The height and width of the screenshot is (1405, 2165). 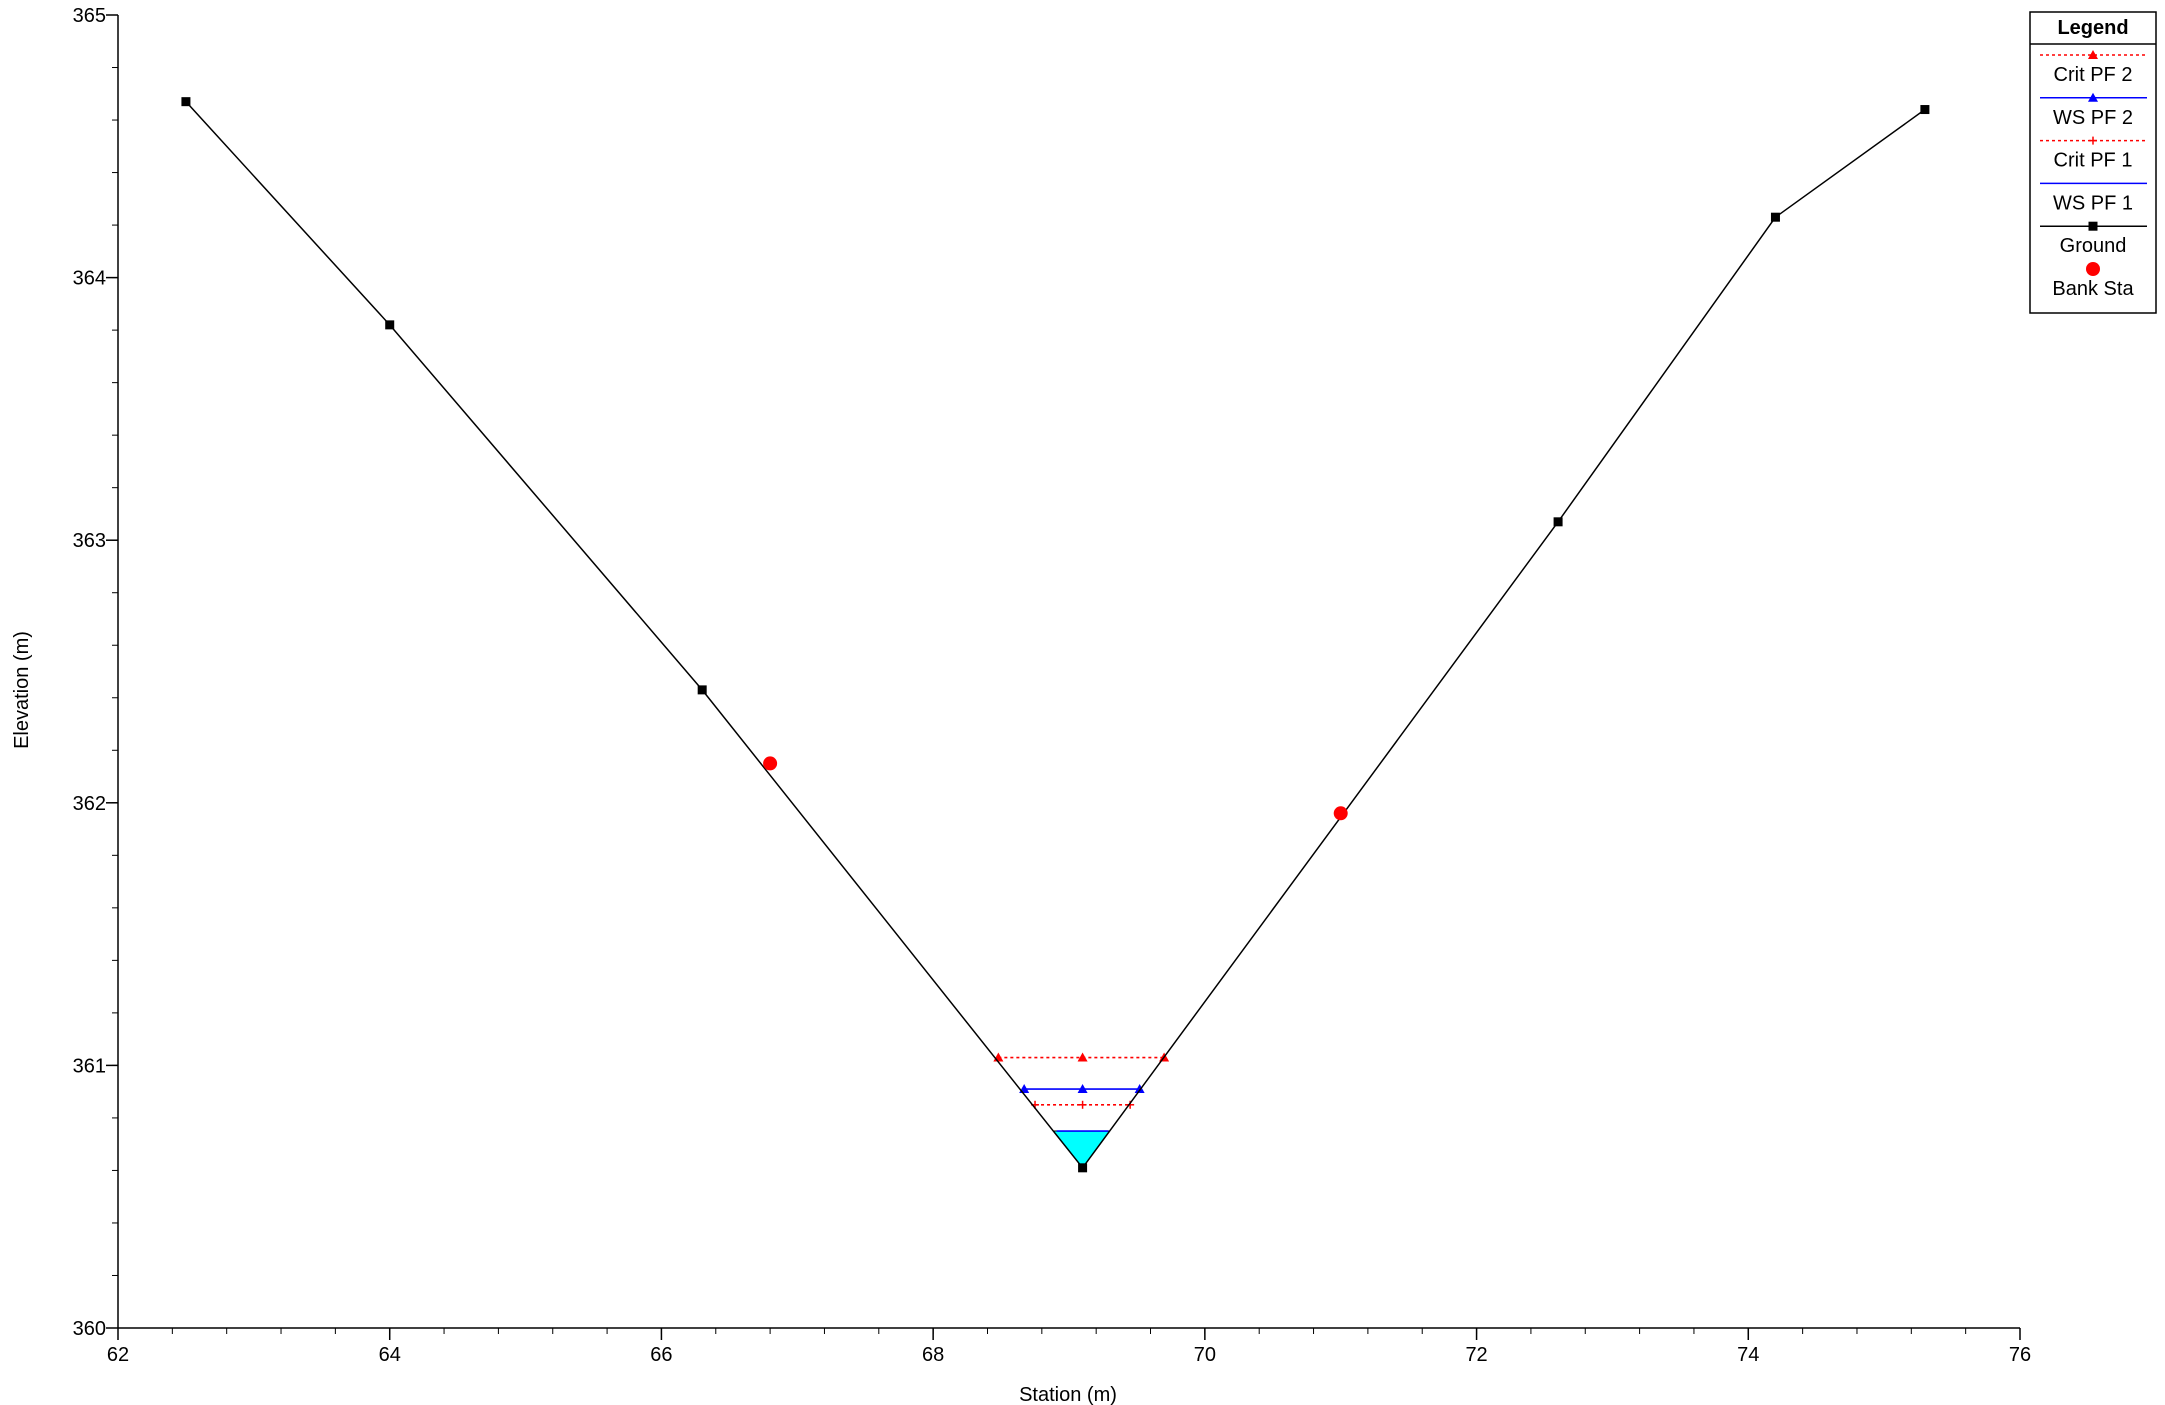 I want to click on legend-label: Bank Sta, so click(x=2093, y=289).